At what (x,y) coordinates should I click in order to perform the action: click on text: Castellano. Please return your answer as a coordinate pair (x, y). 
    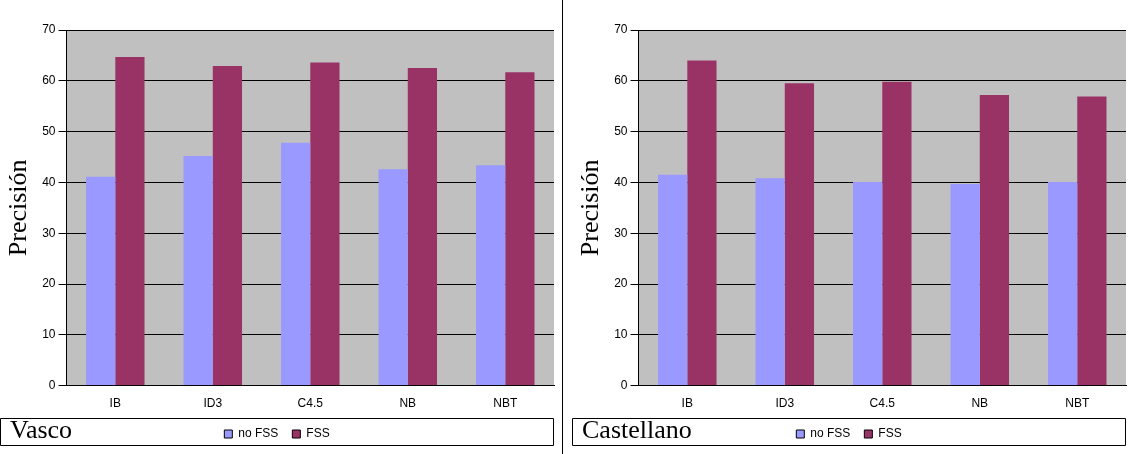
    Looking at the image, I should click on (637, 430).